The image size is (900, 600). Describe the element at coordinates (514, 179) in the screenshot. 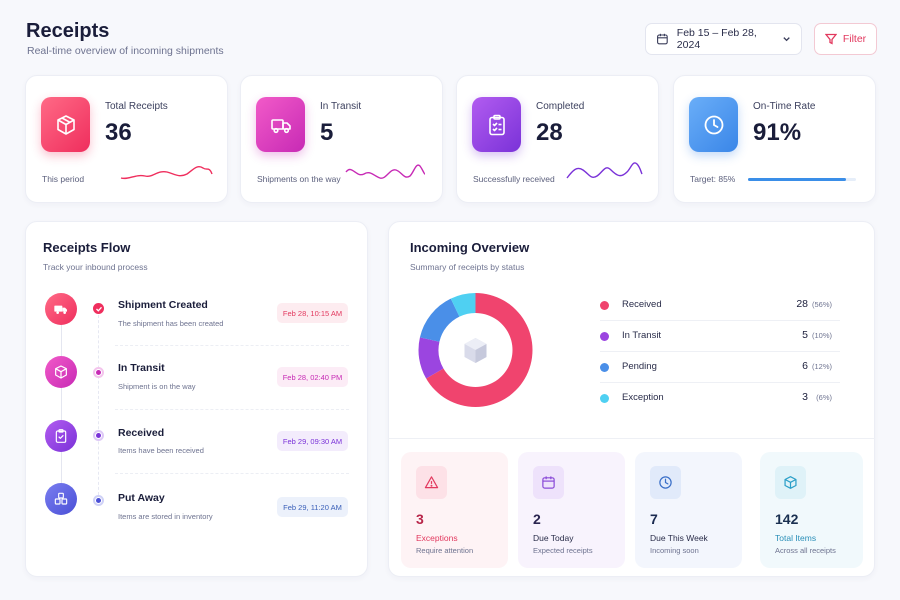

I see `stat-footnote: Successfully received` at that location.